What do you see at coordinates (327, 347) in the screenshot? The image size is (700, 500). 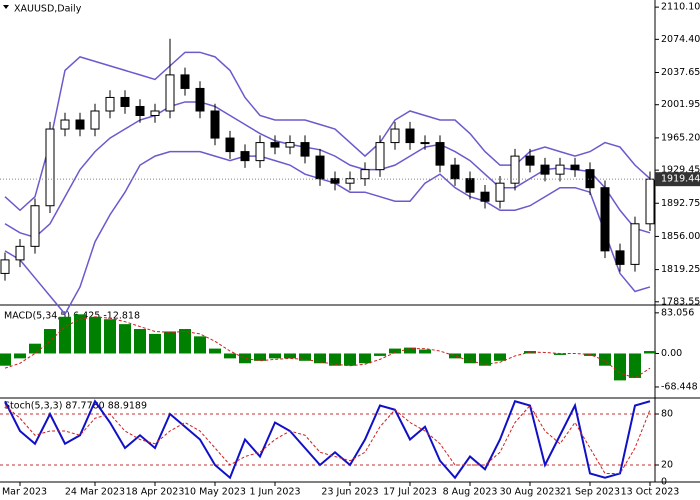 I see `signal-line` at bounding box center [327, 347].